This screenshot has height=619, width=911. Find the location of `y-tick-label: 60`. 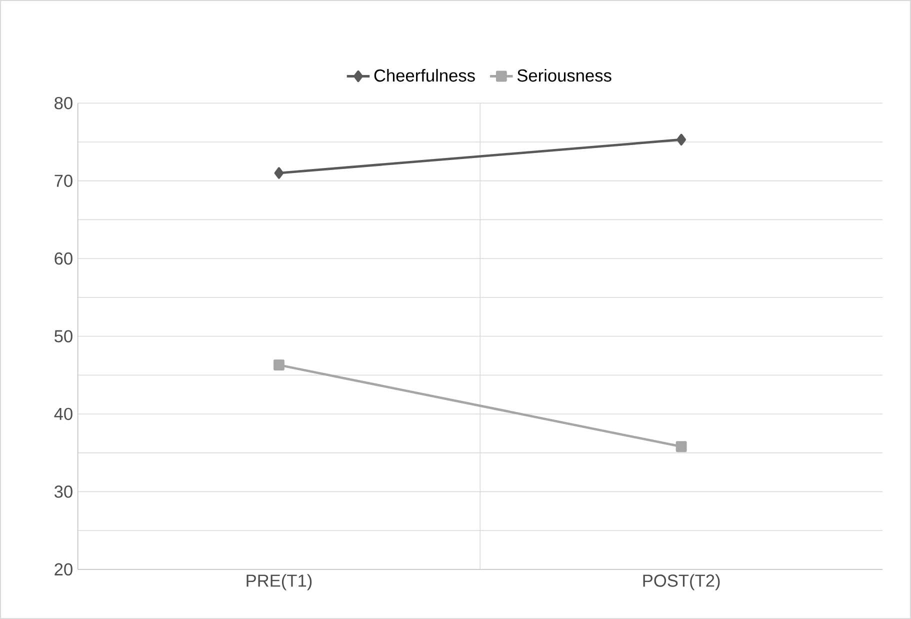

y-tick-label: 60 is located at coordinates (63, 258).